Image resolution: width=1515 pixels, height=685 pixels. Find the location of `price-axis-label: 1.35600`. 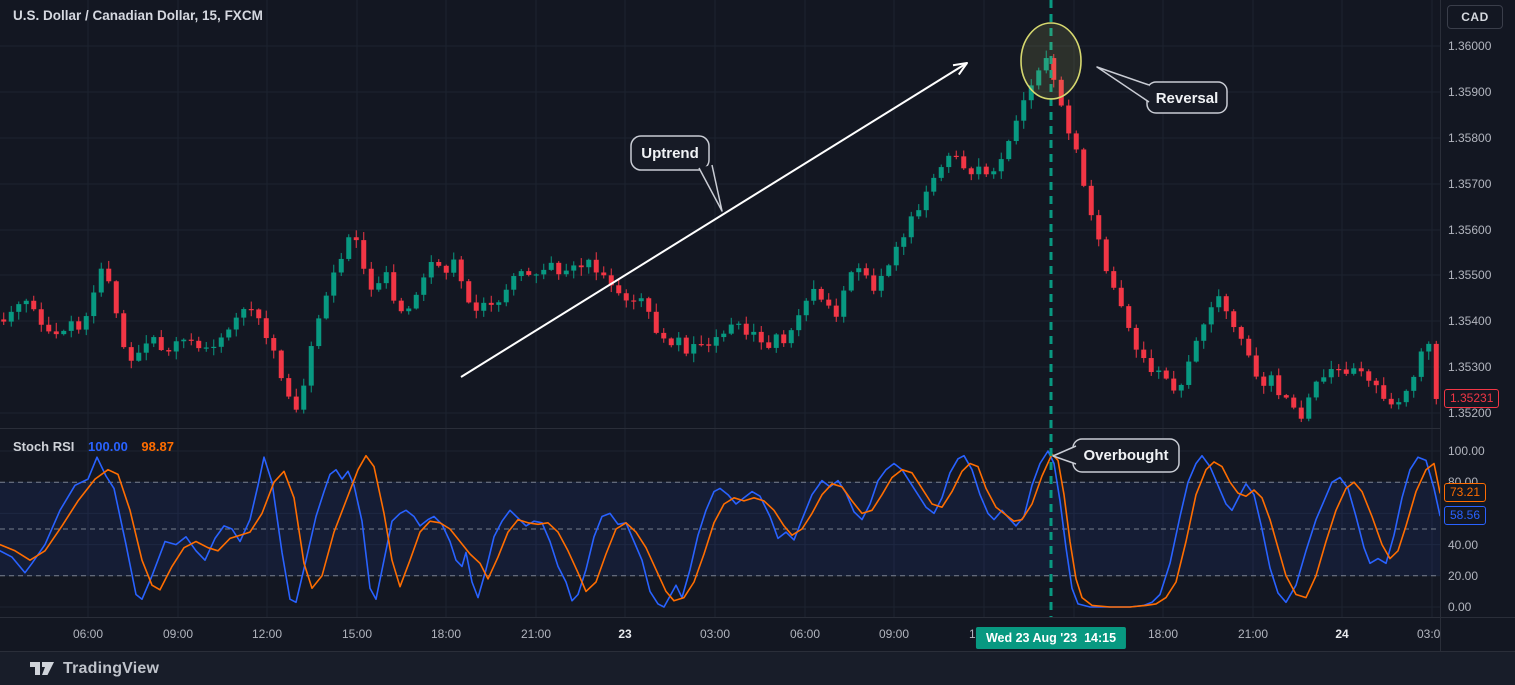

price-axis-label: 1.35600 is located at coordinates (1470, 230).